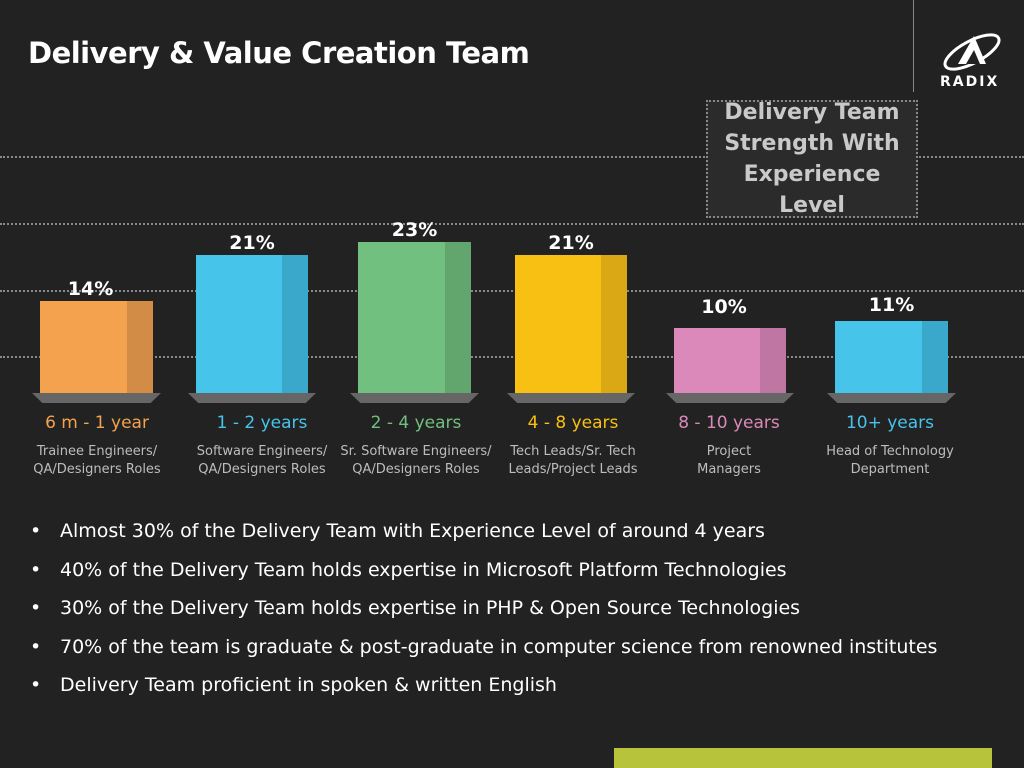 The height and width of the screenshot is (768, 1024). Describe the element at coordinates (414, 230) in the screenshot. I see `bar-value-label: 23%` at that location.